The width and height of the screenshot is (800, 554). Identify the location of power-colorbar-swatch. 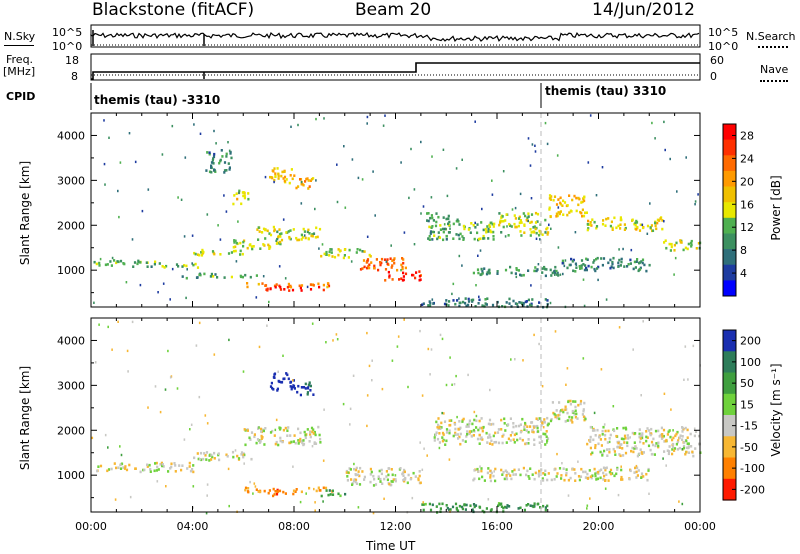
(729, 241).